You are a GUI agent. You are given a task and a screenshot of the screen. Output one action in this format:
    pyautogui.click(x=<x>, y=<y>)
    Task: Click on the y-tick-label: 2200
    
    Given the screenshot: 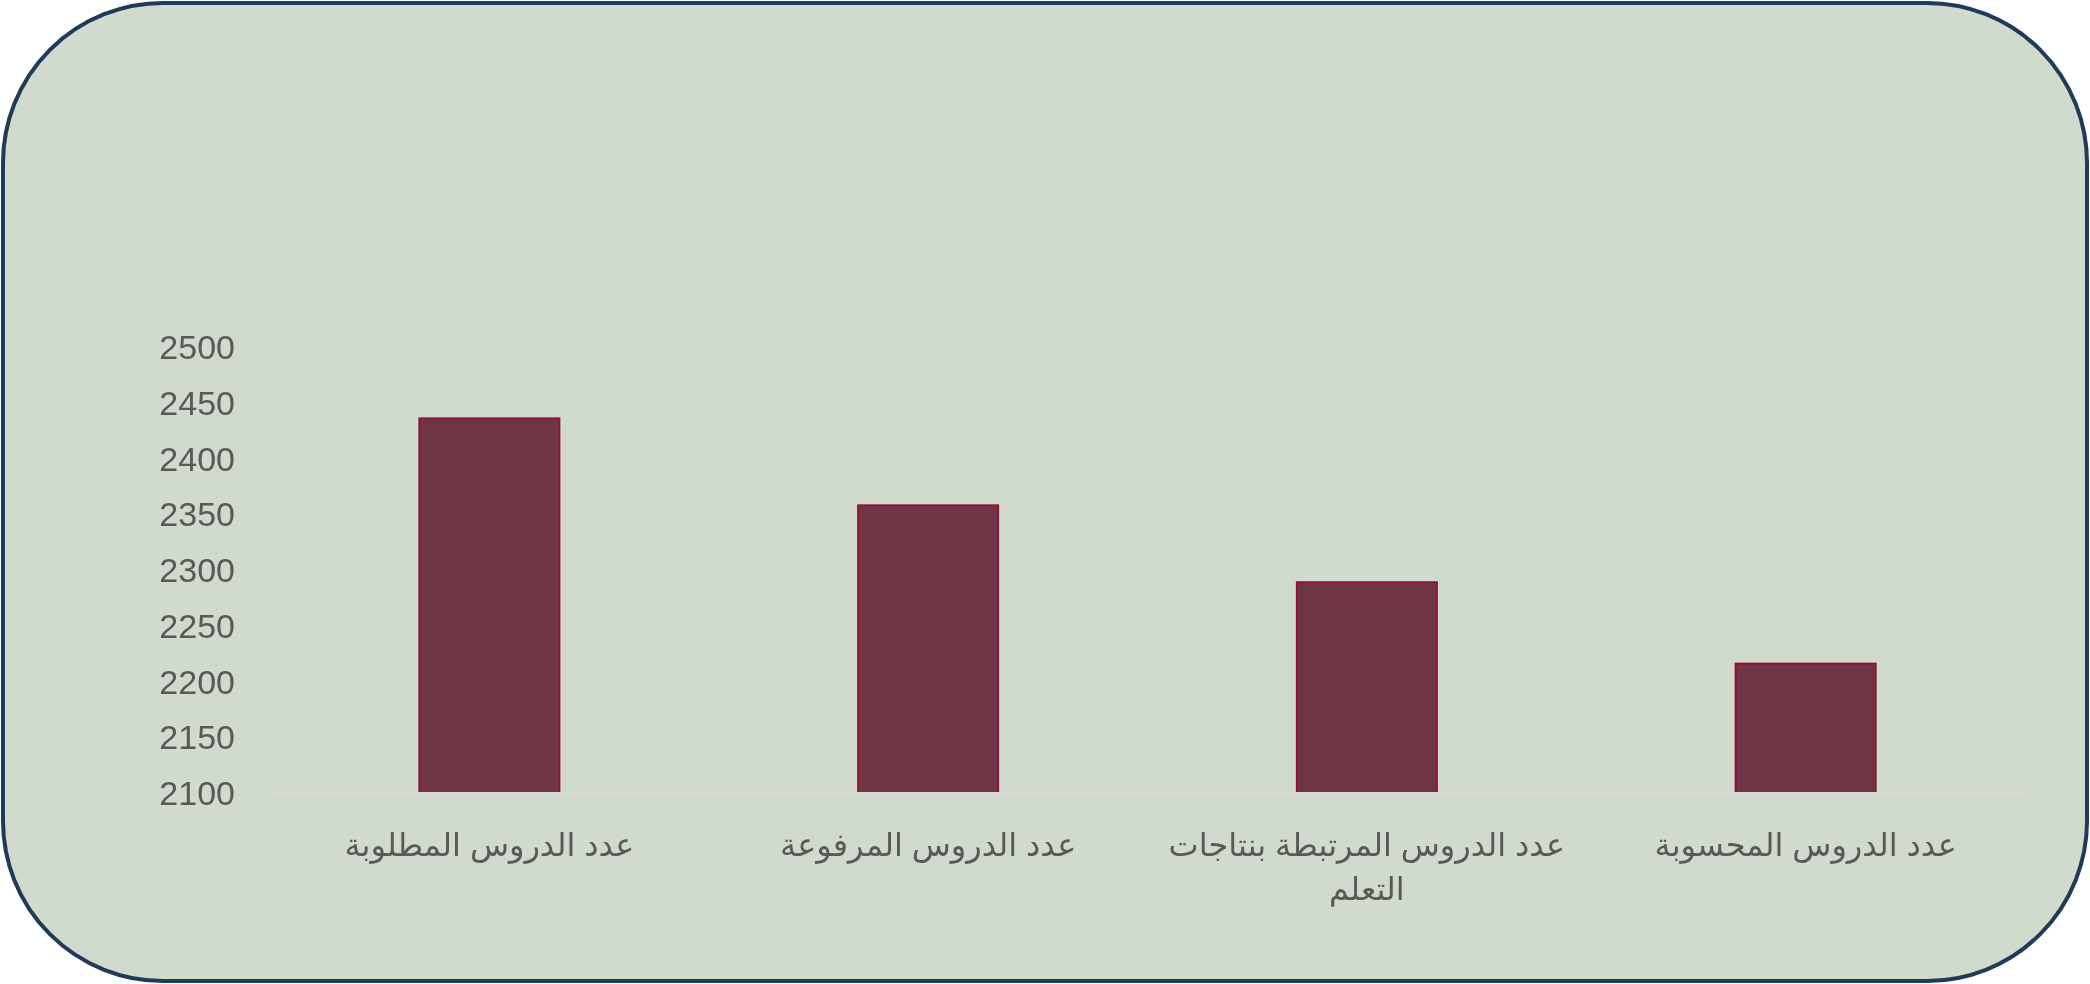 What is the action you would take?
    pyautogui.click(x=197, y=681)
    